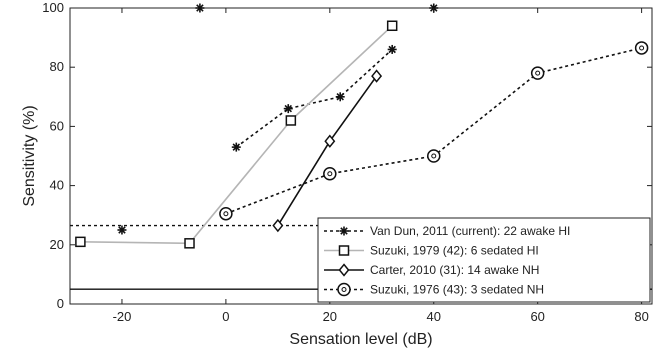 This screenshot has height=350, width=656. What do you see at coordinates (537, 316) in the screenshot?
I see `x-tick-label: 60` at bounding box center [537, 316].